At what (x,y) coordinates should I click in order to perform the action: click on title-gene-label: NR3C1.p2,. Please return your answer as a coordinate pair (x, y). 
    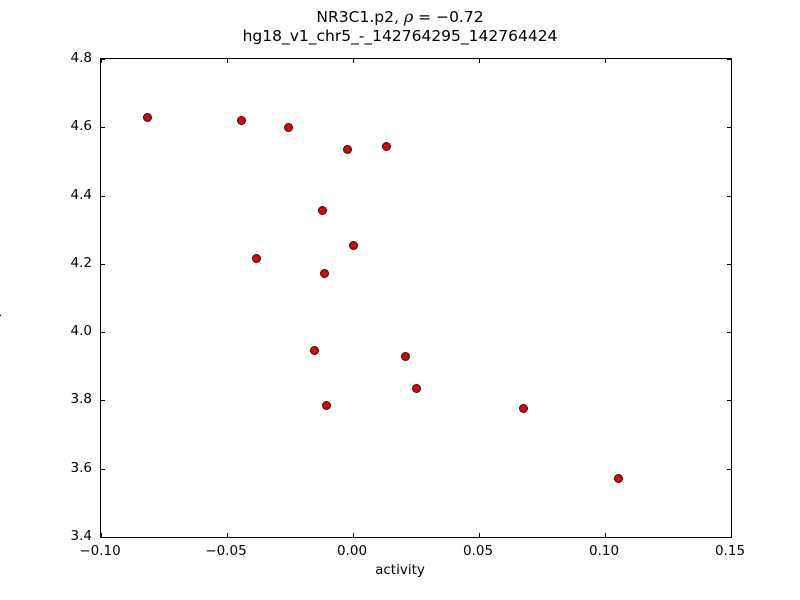
    Looking at the image, I should click on (360, 17).